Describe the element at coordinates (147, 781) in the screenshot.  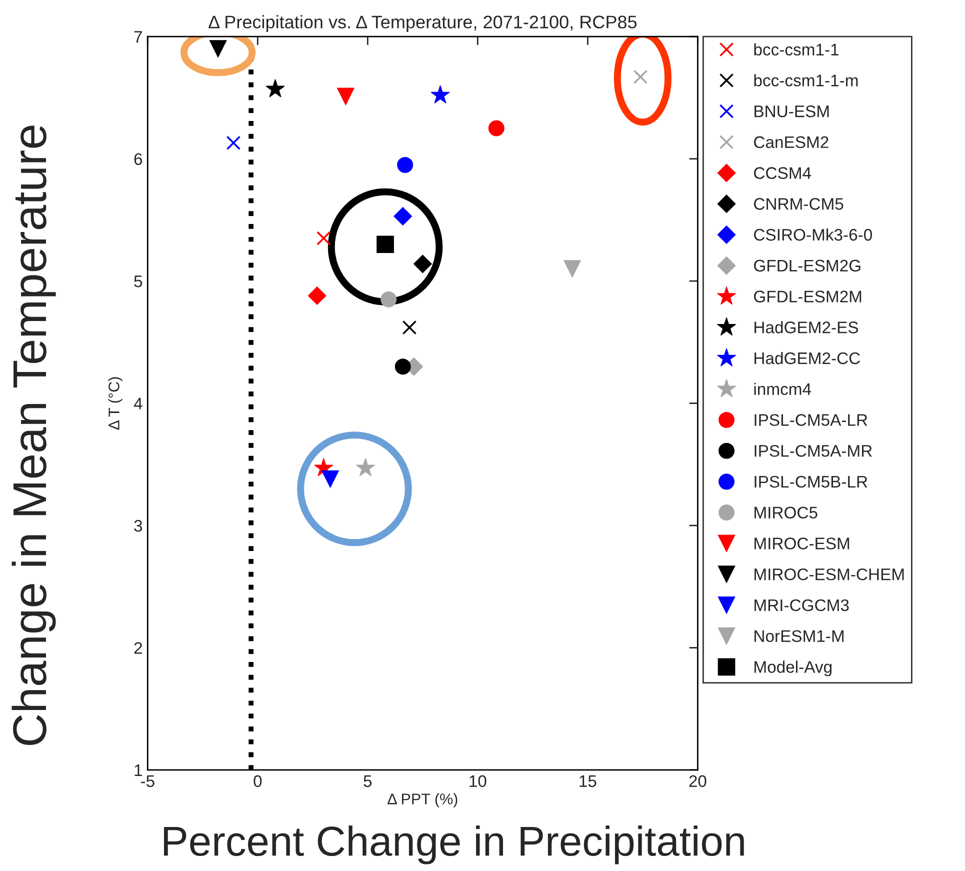
I see `x-tick-label: -5` at that location.